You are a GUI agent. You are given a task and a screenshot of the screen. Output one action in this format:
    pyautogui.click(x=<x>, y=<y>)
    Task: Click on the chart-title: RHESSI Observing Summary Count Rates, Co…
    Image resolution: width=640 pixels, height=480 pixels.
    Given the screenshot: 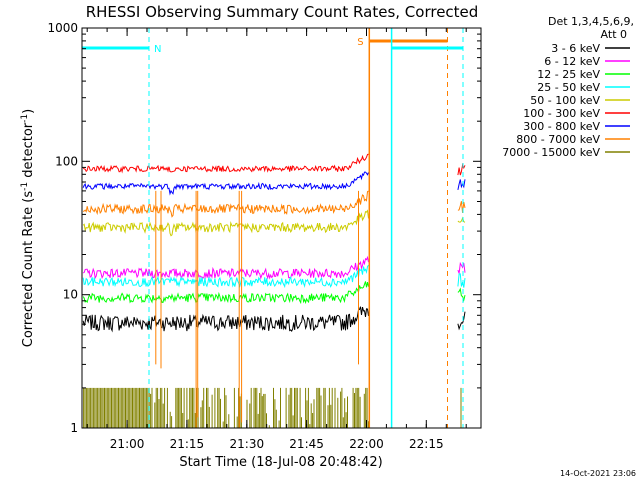 What is the action you would take?
    pyautogui.click(x=282, y=12)
    